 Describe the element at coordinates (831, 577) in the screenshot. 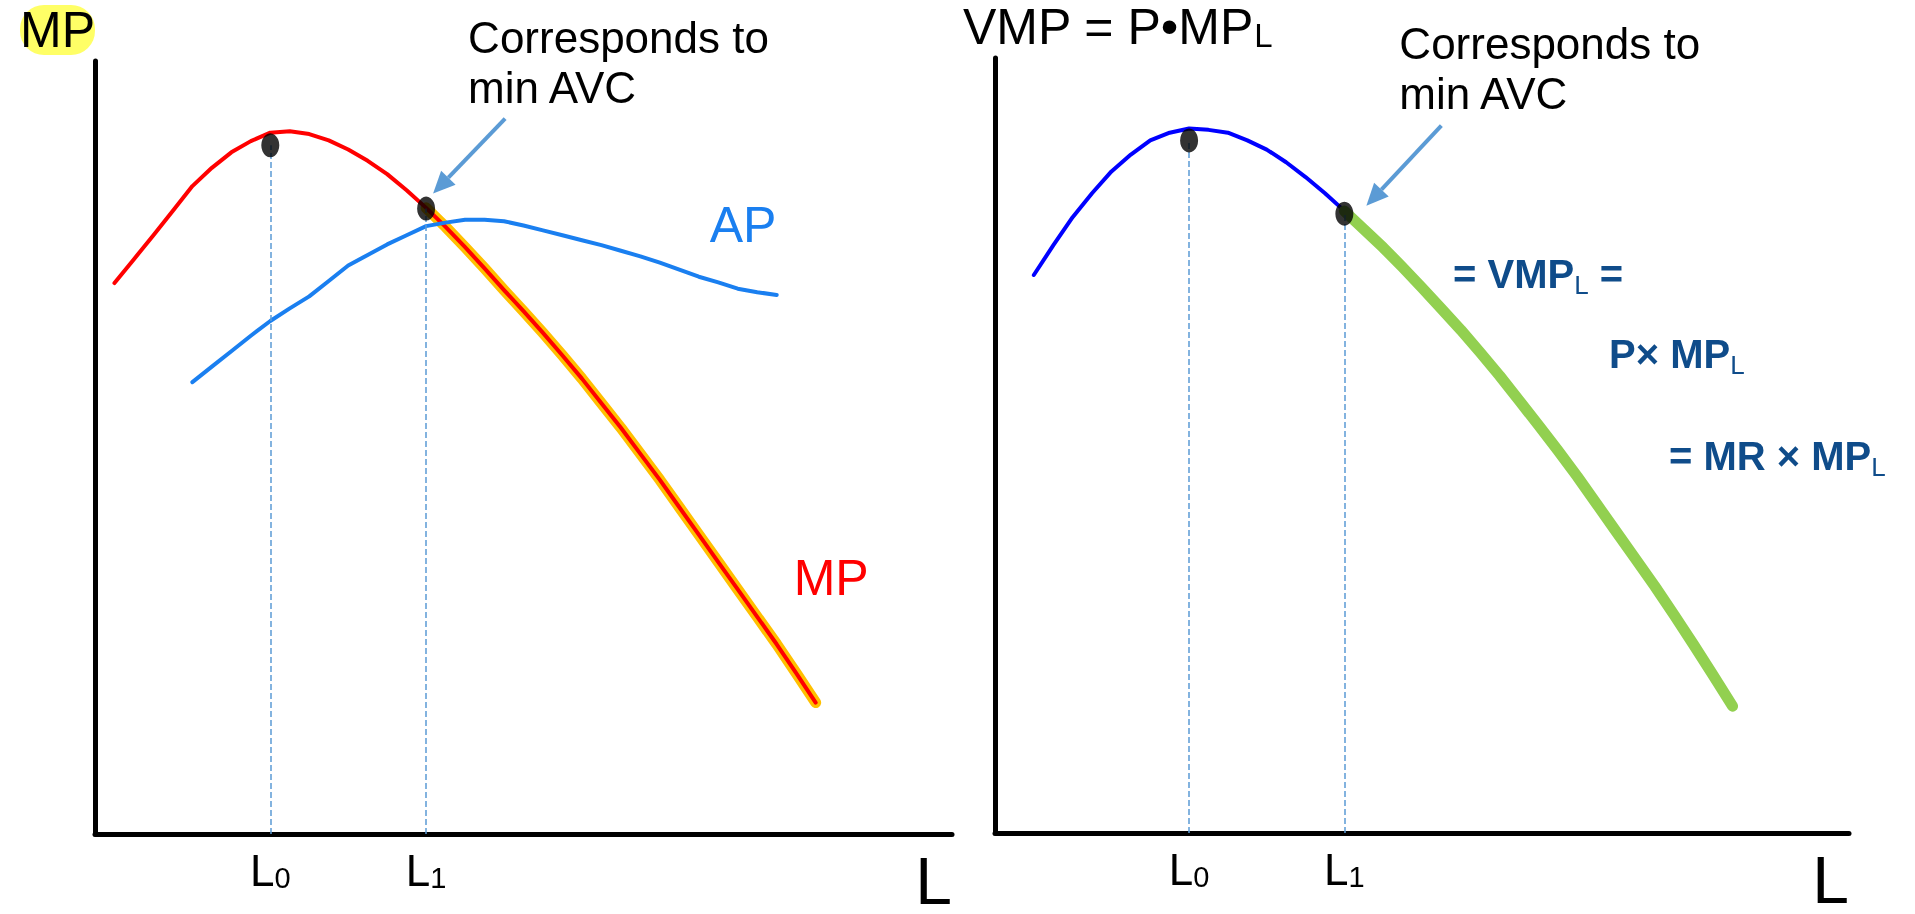

I see `series-label: MP` at that location.